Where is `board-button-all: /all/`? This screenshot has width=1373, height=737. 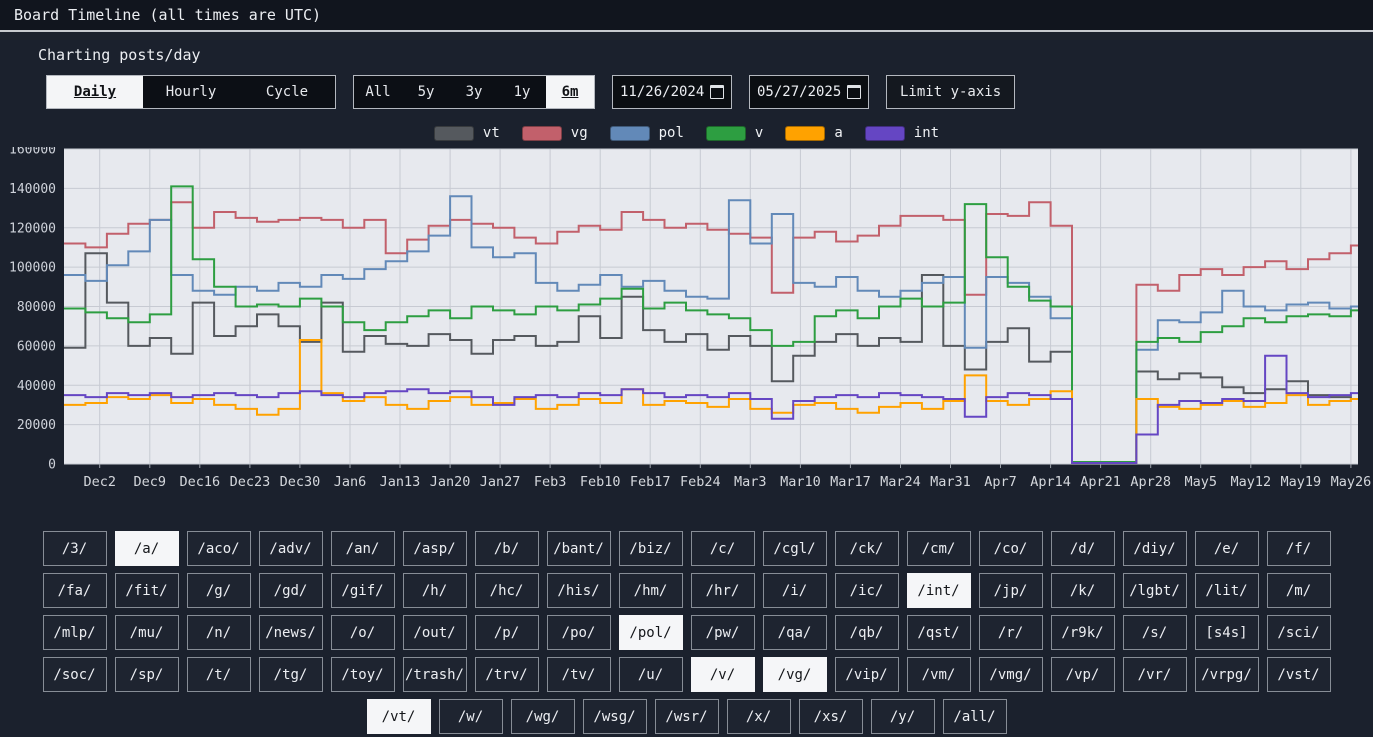 board-button-all: /all/ is located at coordinates (974, 716).